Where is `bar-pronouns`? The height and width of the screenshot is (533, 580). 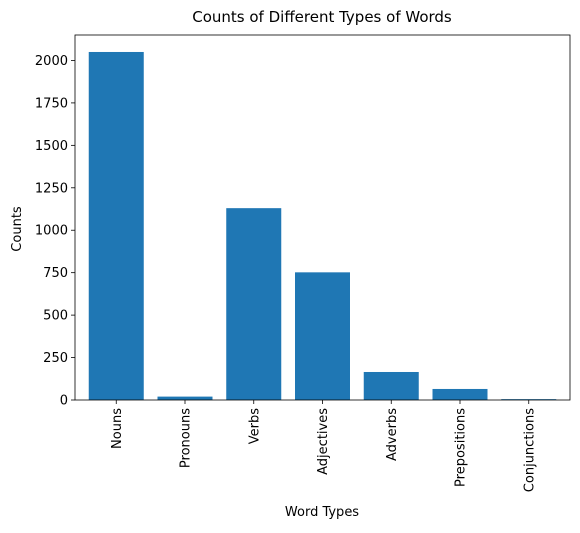
bar-pronouns is located at coordinates (185, 398).